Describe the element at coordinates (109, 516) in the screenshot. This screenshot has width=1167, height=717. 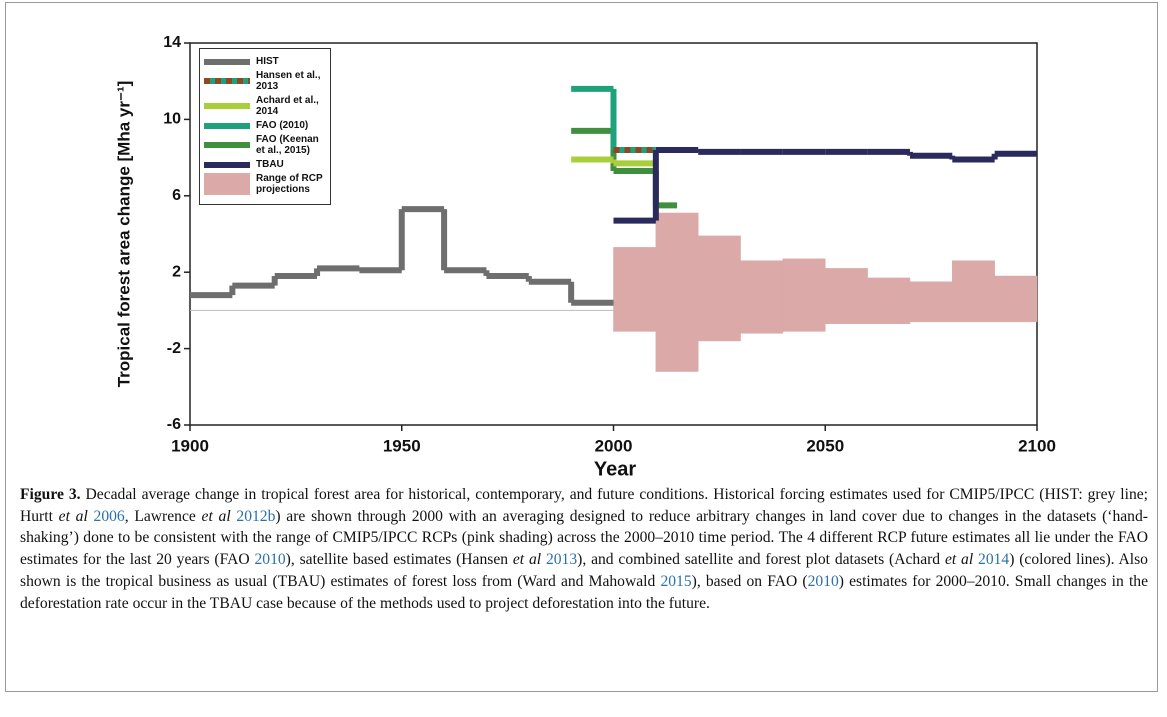
I see `caption-text: 2006` at that location.